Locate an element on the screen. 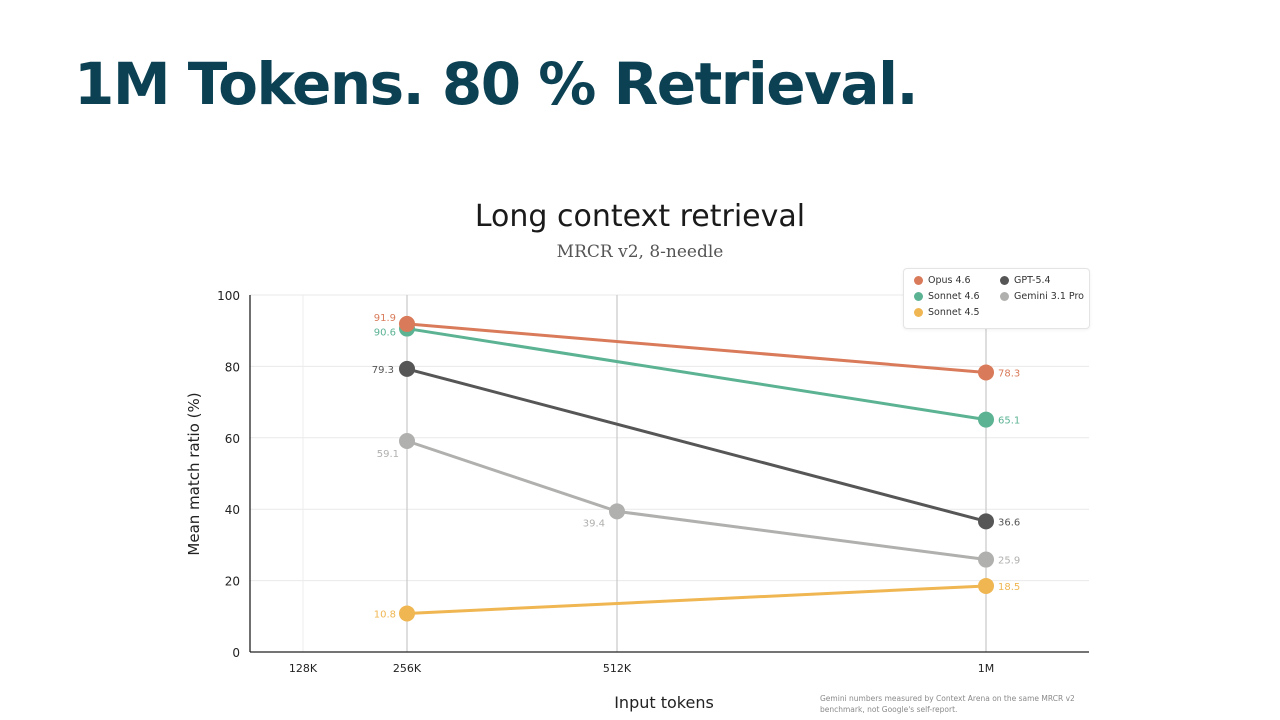 The height and width of the screenshot is (720, 1280). y-tick-label: 0 is located at coordinates (236, 653).